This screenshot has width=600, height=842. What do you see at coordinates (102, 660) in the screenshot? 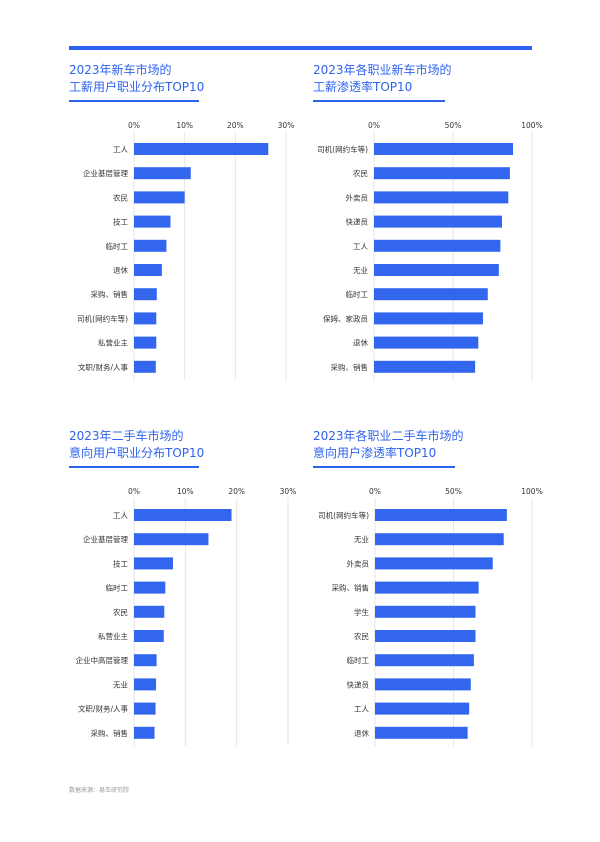
I see `category-label: 企业中高层管理` at bounding box center [102, 660].